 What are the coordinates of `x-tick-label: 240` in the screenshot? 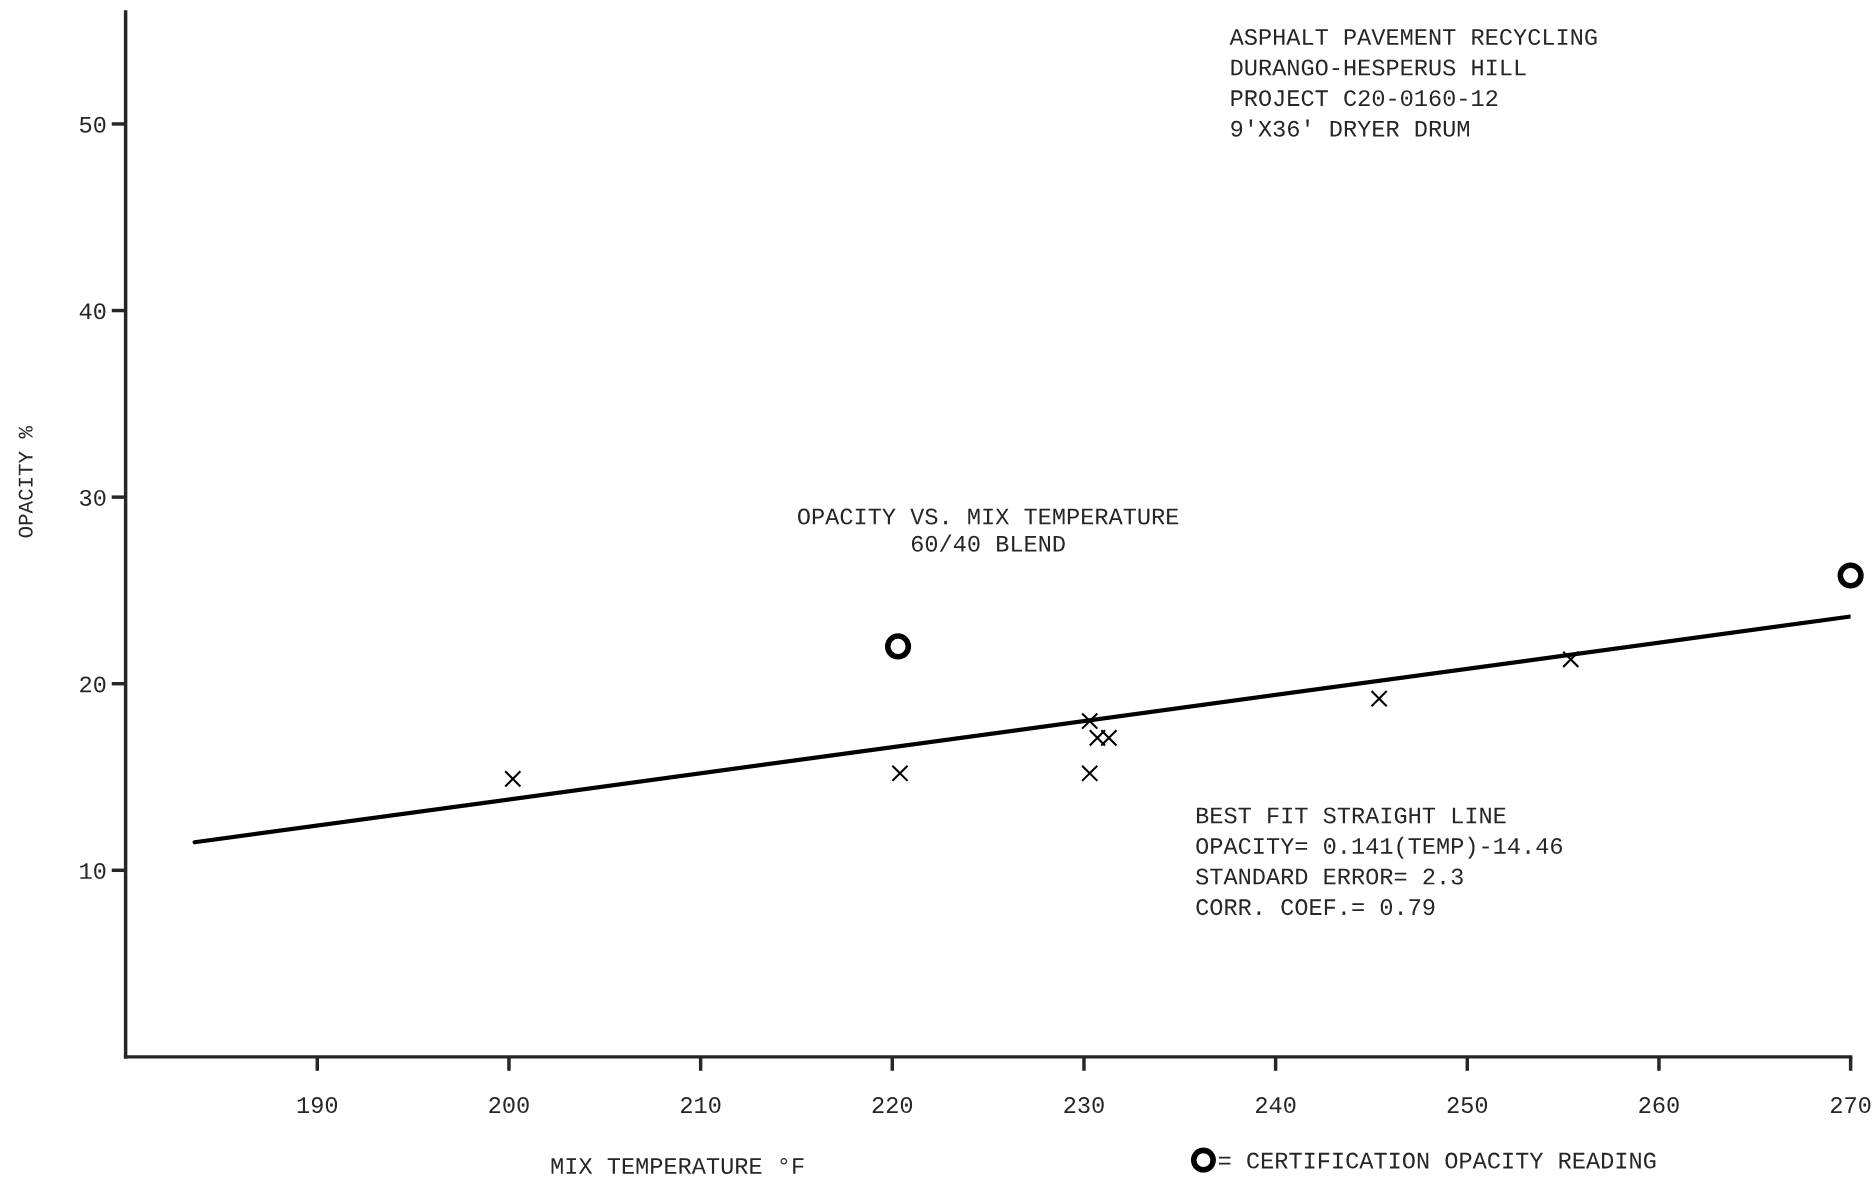 It's located at (1276, 1105).